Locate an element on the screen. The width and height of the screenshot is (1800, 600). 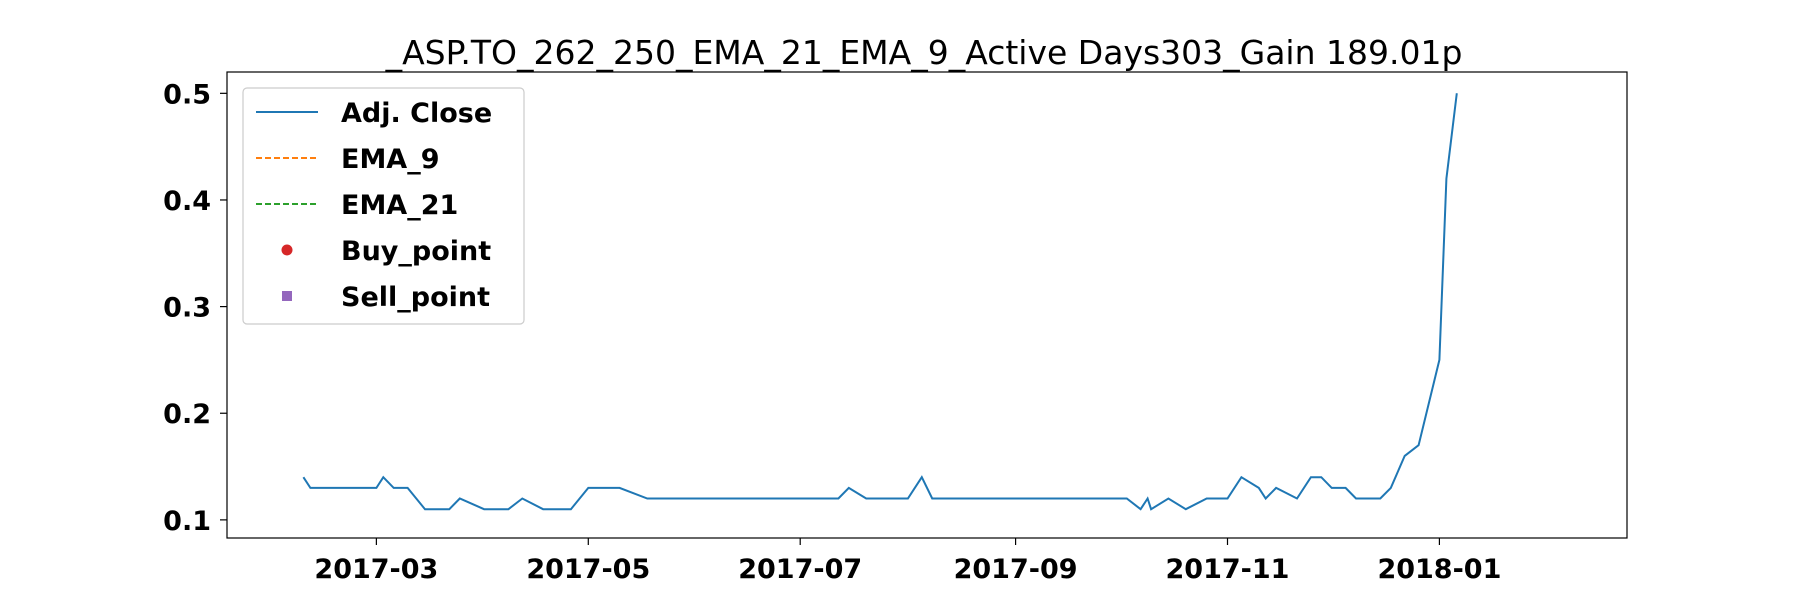
x-tick-label: 2017-05 is located at coordinates (588, 569).